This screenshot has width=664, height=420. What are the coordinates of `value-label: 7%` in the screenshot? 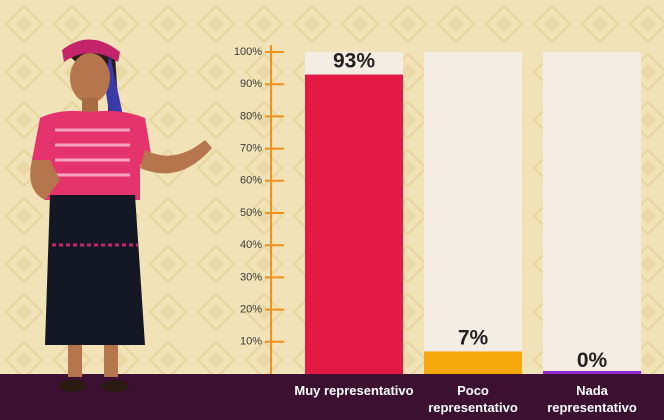 It's located at (473, 337).